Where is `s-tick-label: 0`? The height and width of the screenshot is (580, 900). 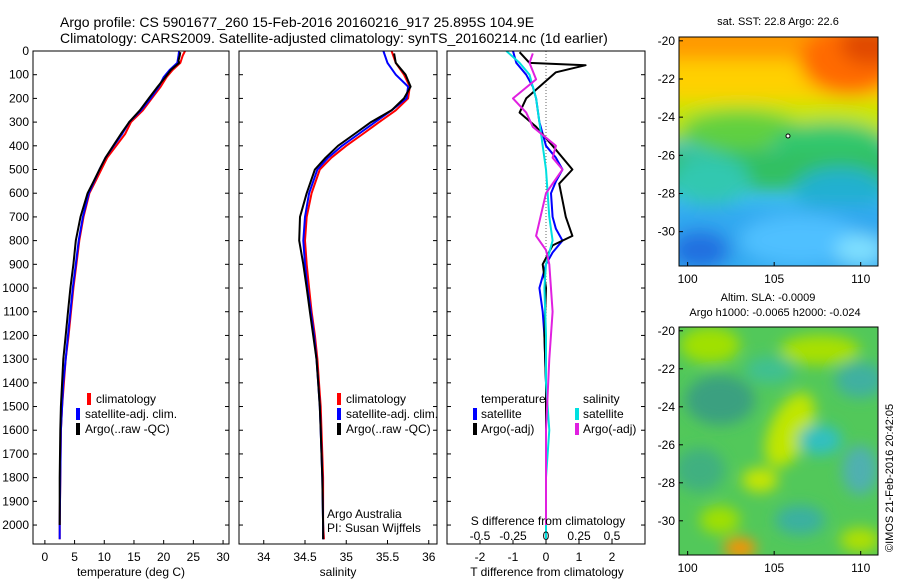
s-tick-label: 0 is located at coordinates (546, 536).